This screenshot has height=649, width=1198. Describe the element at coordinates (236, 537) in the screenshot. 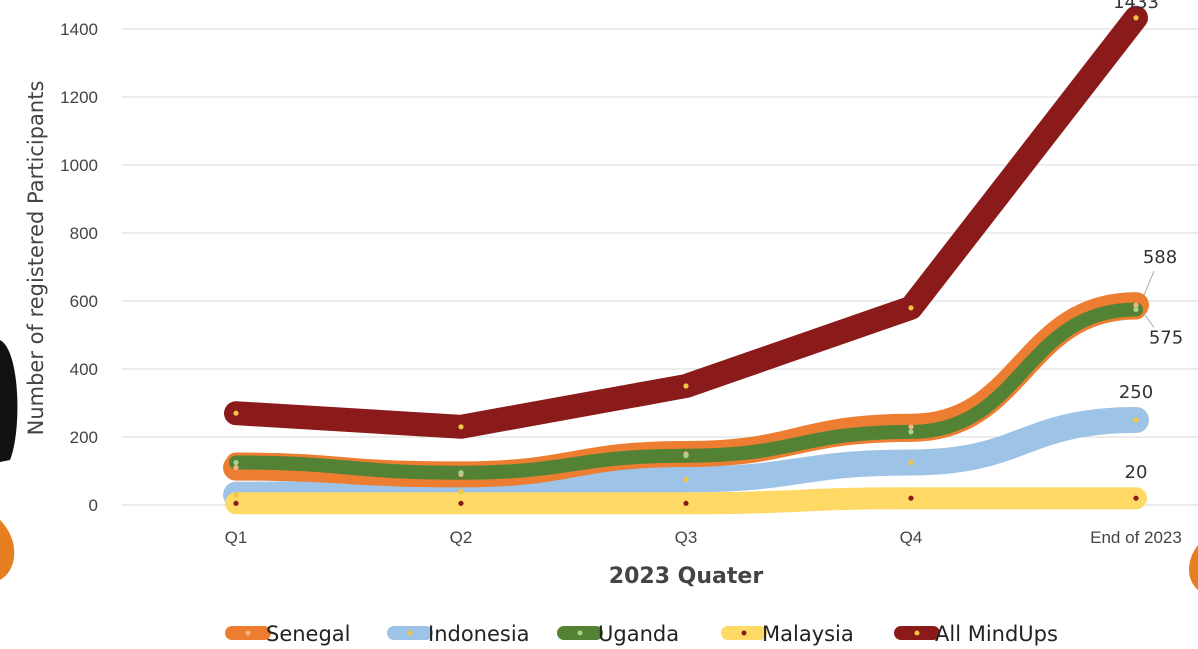

I see `x-tick-label: Q1` at that location.